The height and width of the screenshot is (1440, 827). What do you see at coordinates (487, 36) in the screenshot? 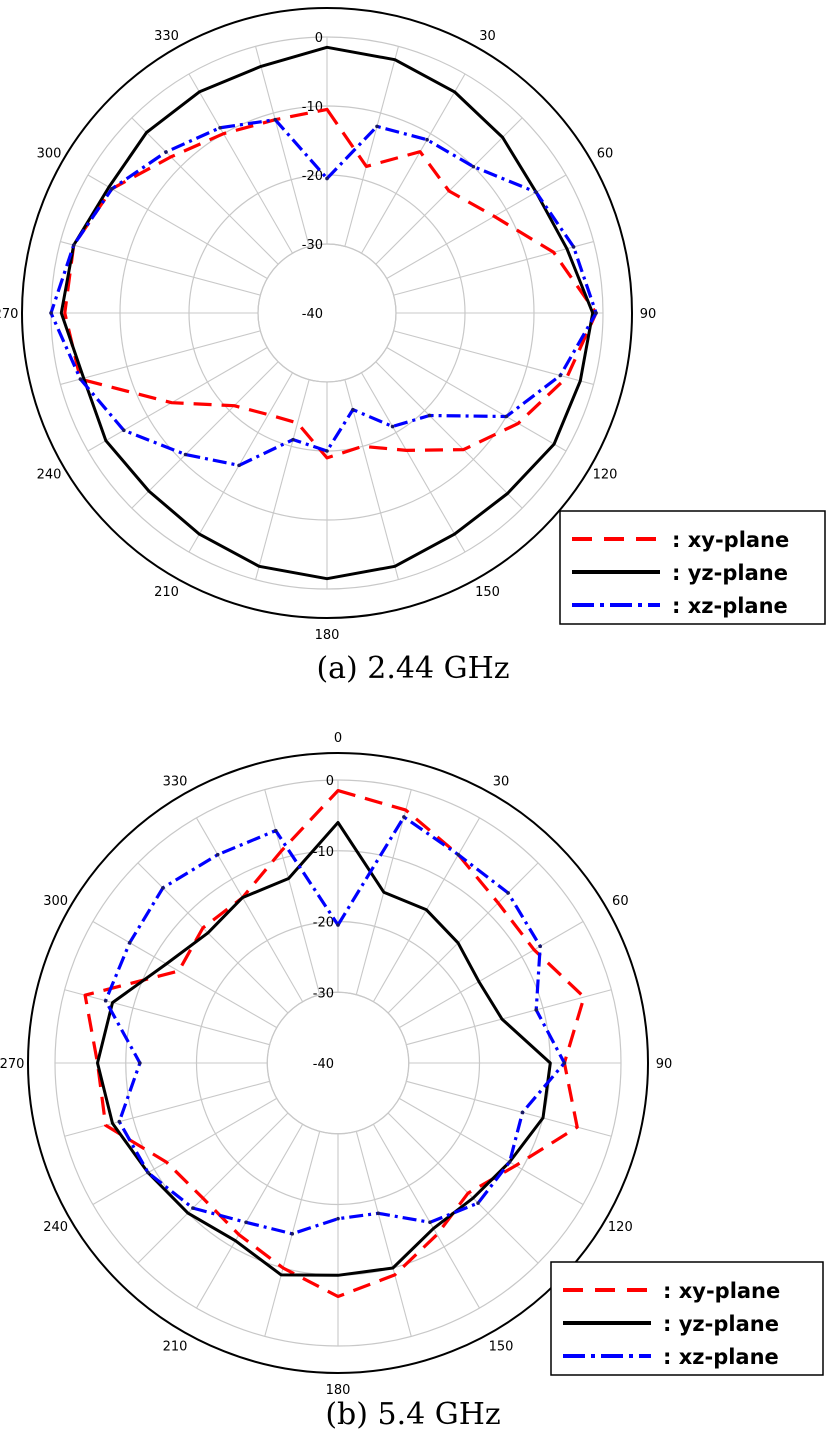
I see `angle-tick-label: 30` at bounding box center [487, 36].